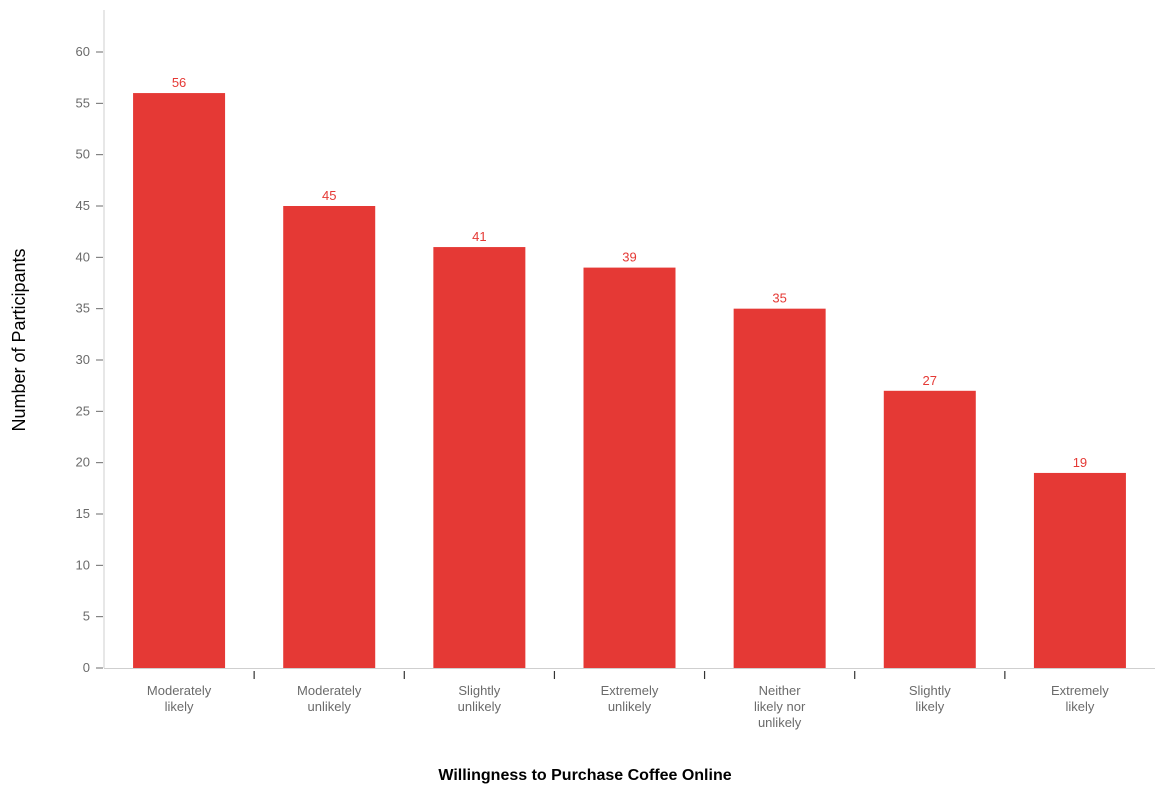  I want to click on y-tick-label: 55, so click(83, 102).